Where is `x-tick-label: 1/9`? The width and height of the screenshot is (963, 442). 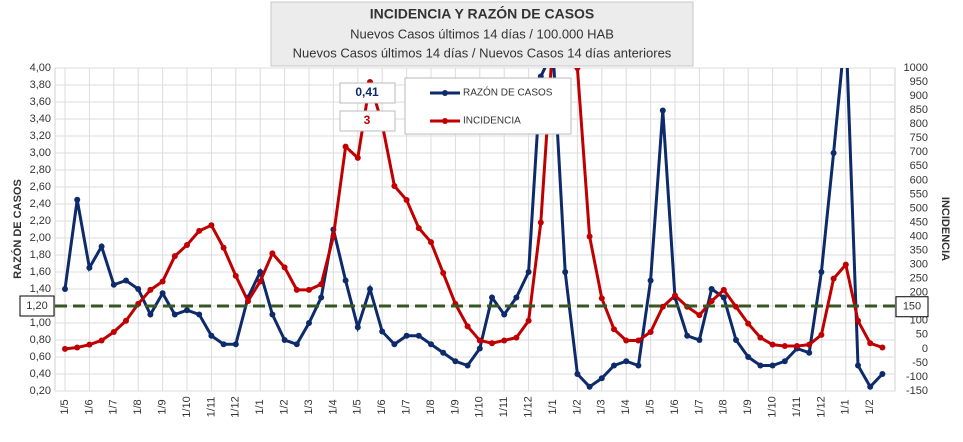 x-tick-label: 1/9 is located at coordinates (455, 406).